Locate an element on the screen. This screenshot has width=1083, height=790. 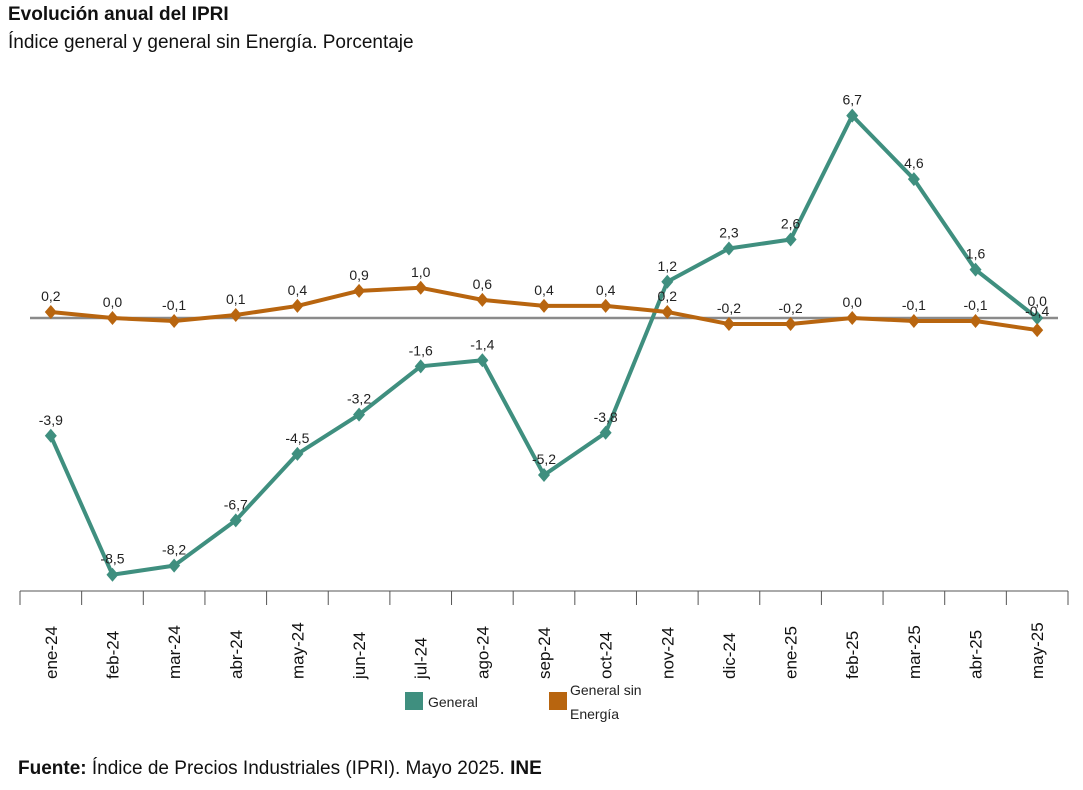
x-tick-label: feb-24 is located at coordinates (112, 655).